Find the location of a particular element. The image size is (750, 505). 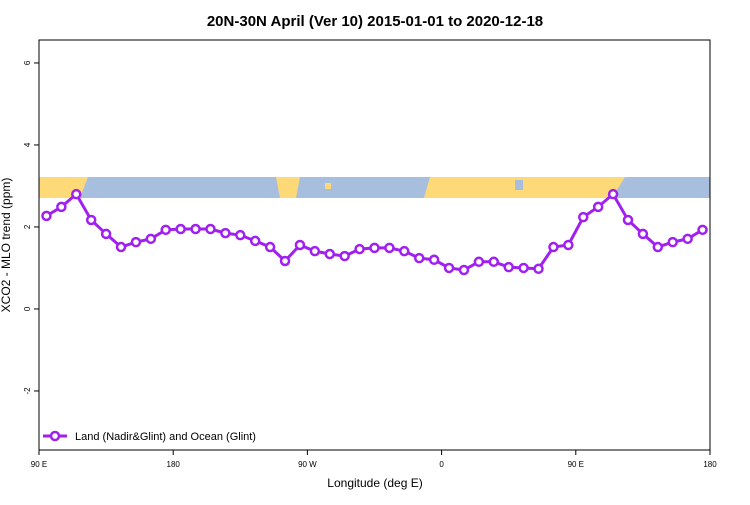

legend-label: Land (Nadir&Glint) and Ocean (Glint) is located at coordinates (165, 437).